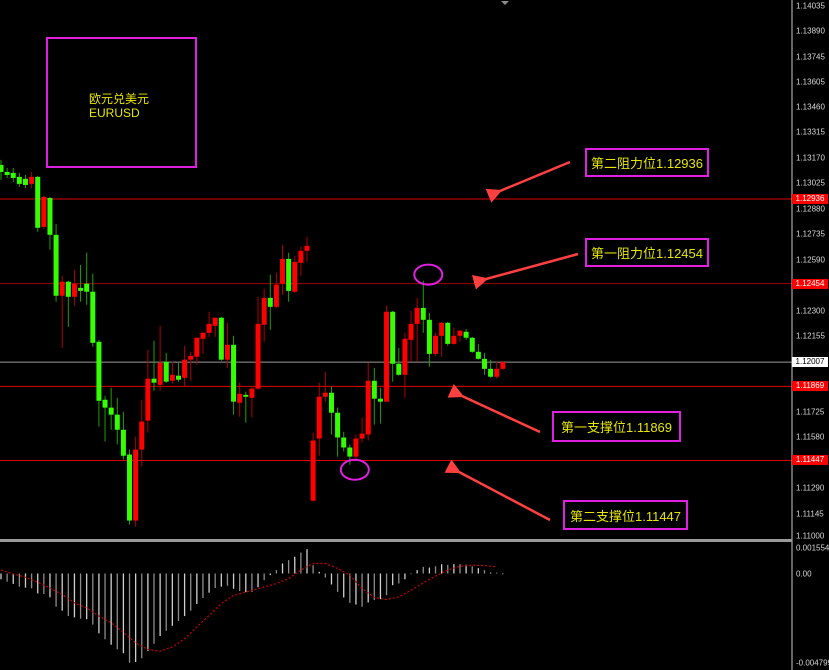 The image size is (829, 670). I want to click on support-2-label: 第二支撑位1.11447, so click(625, 515).